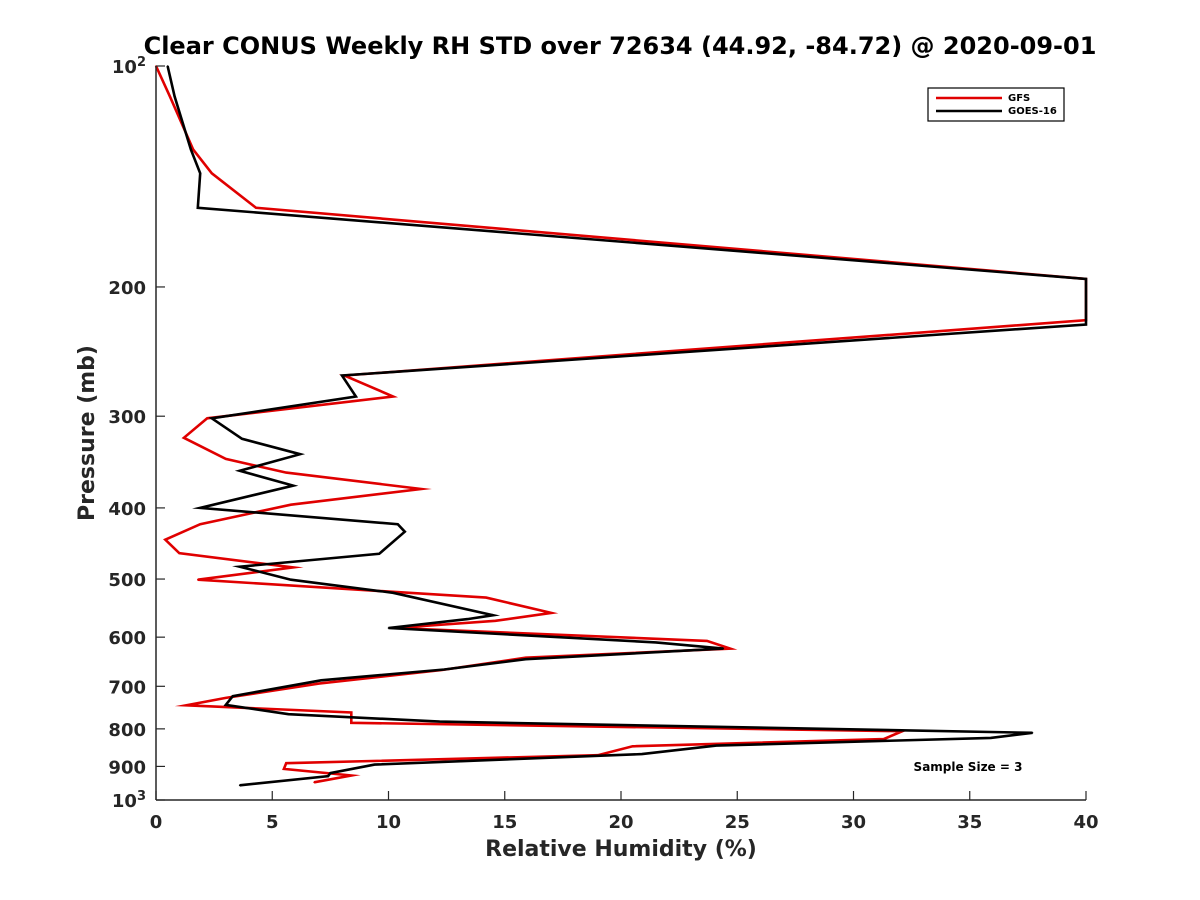 Image resolution: width=1200 pixels, height=900 pixels. I want to click on x-tick-label: 10, so click(388, 822).